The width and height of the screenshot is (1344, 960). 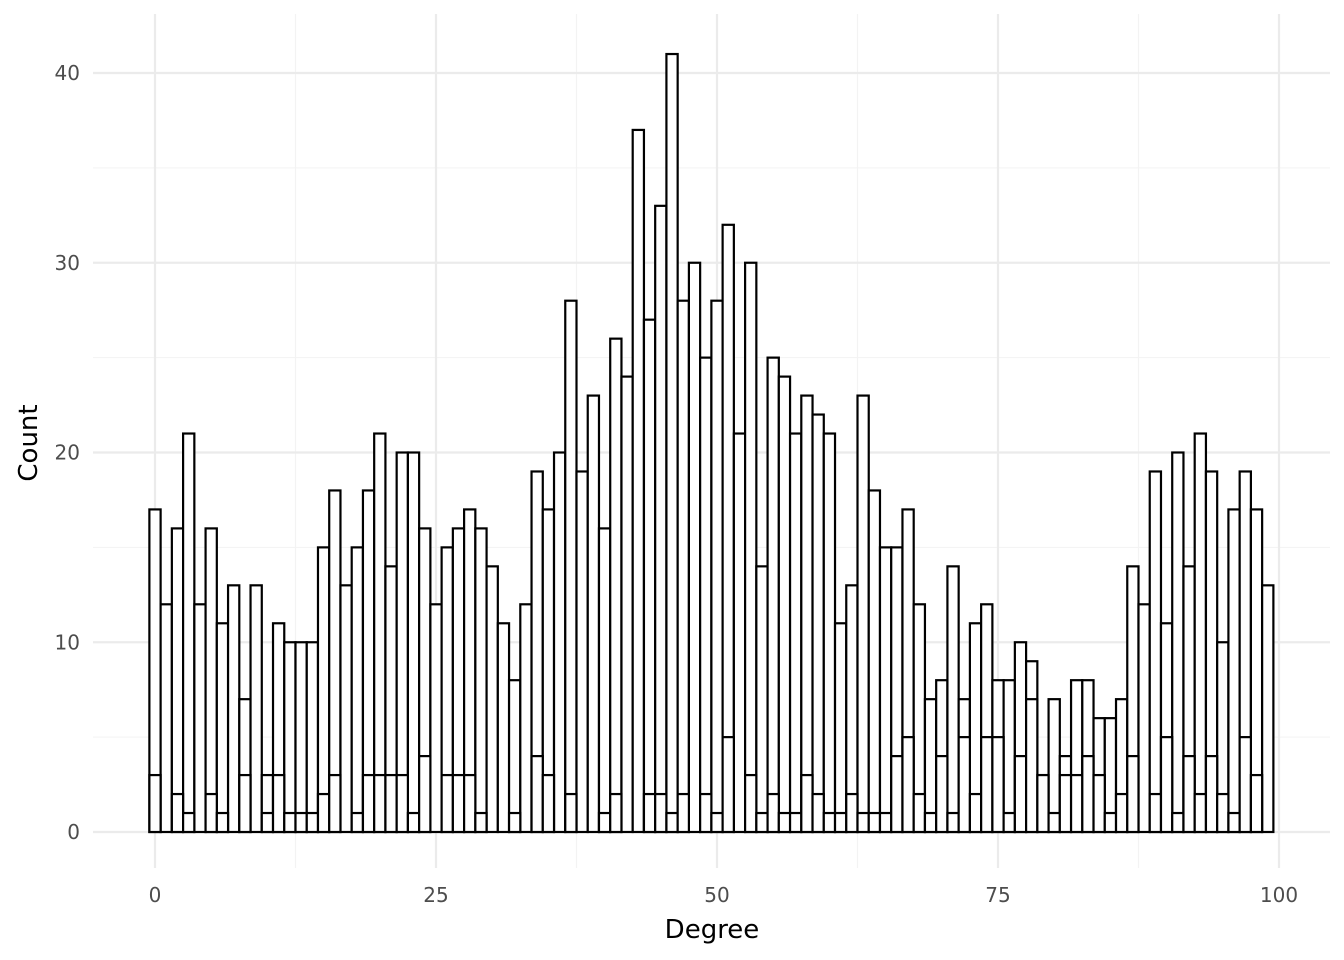 I want to click on y-axis-title: Count, so click(x=29, y=442).